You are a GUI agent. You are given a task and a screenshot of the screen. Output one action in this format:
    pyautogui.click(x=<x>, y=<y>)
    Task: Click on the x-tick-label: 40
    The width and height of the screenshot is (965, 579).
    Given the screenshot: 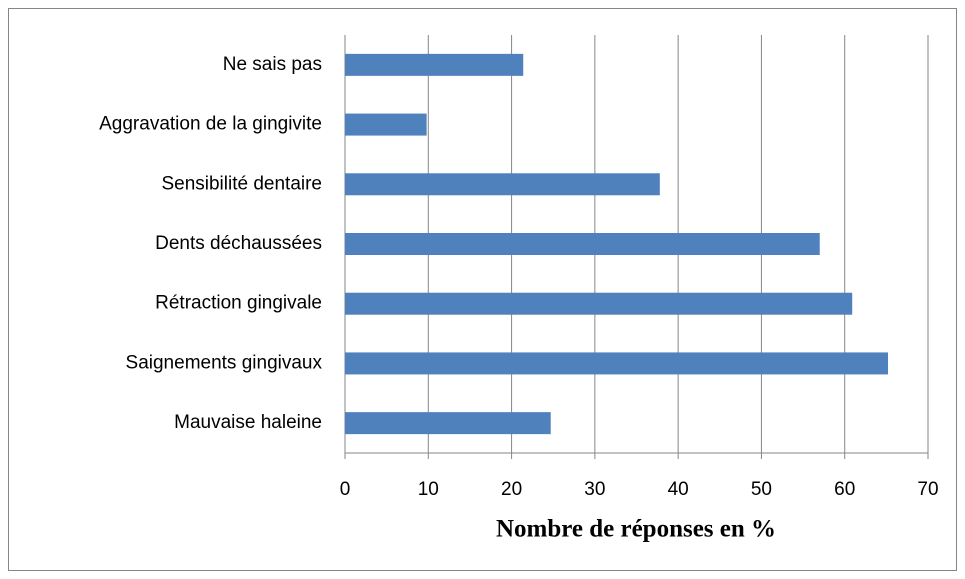 What is the action you would take?
    pyautogui.click(x=678, y=489)
    